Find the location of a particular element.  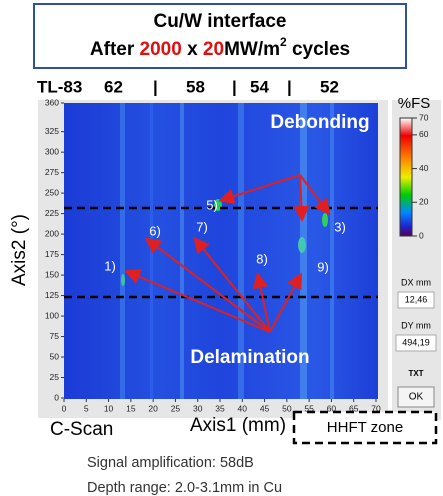

x-tick-label: 60 is located at coordinates (332, 408).